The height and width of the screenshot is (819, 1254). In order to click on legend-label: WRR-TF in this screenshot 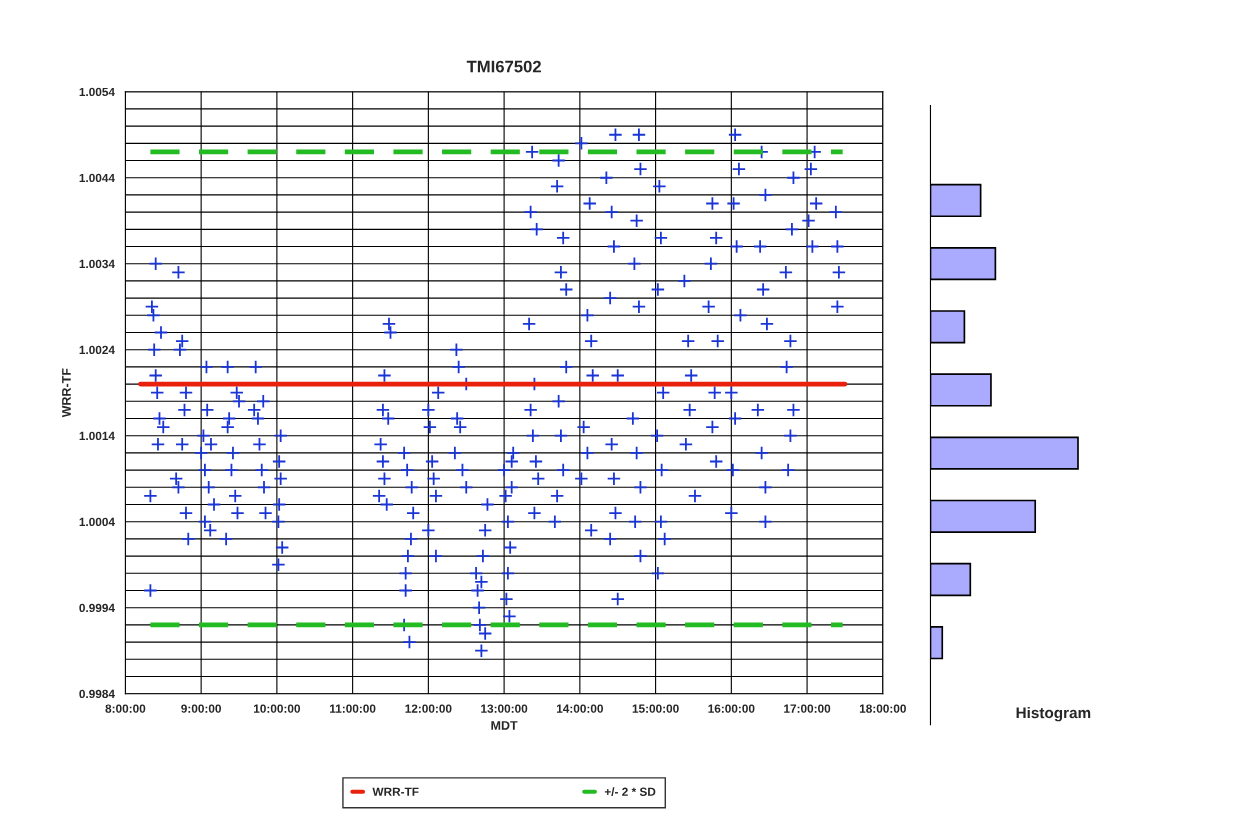, I will do `click(395, 791)`.